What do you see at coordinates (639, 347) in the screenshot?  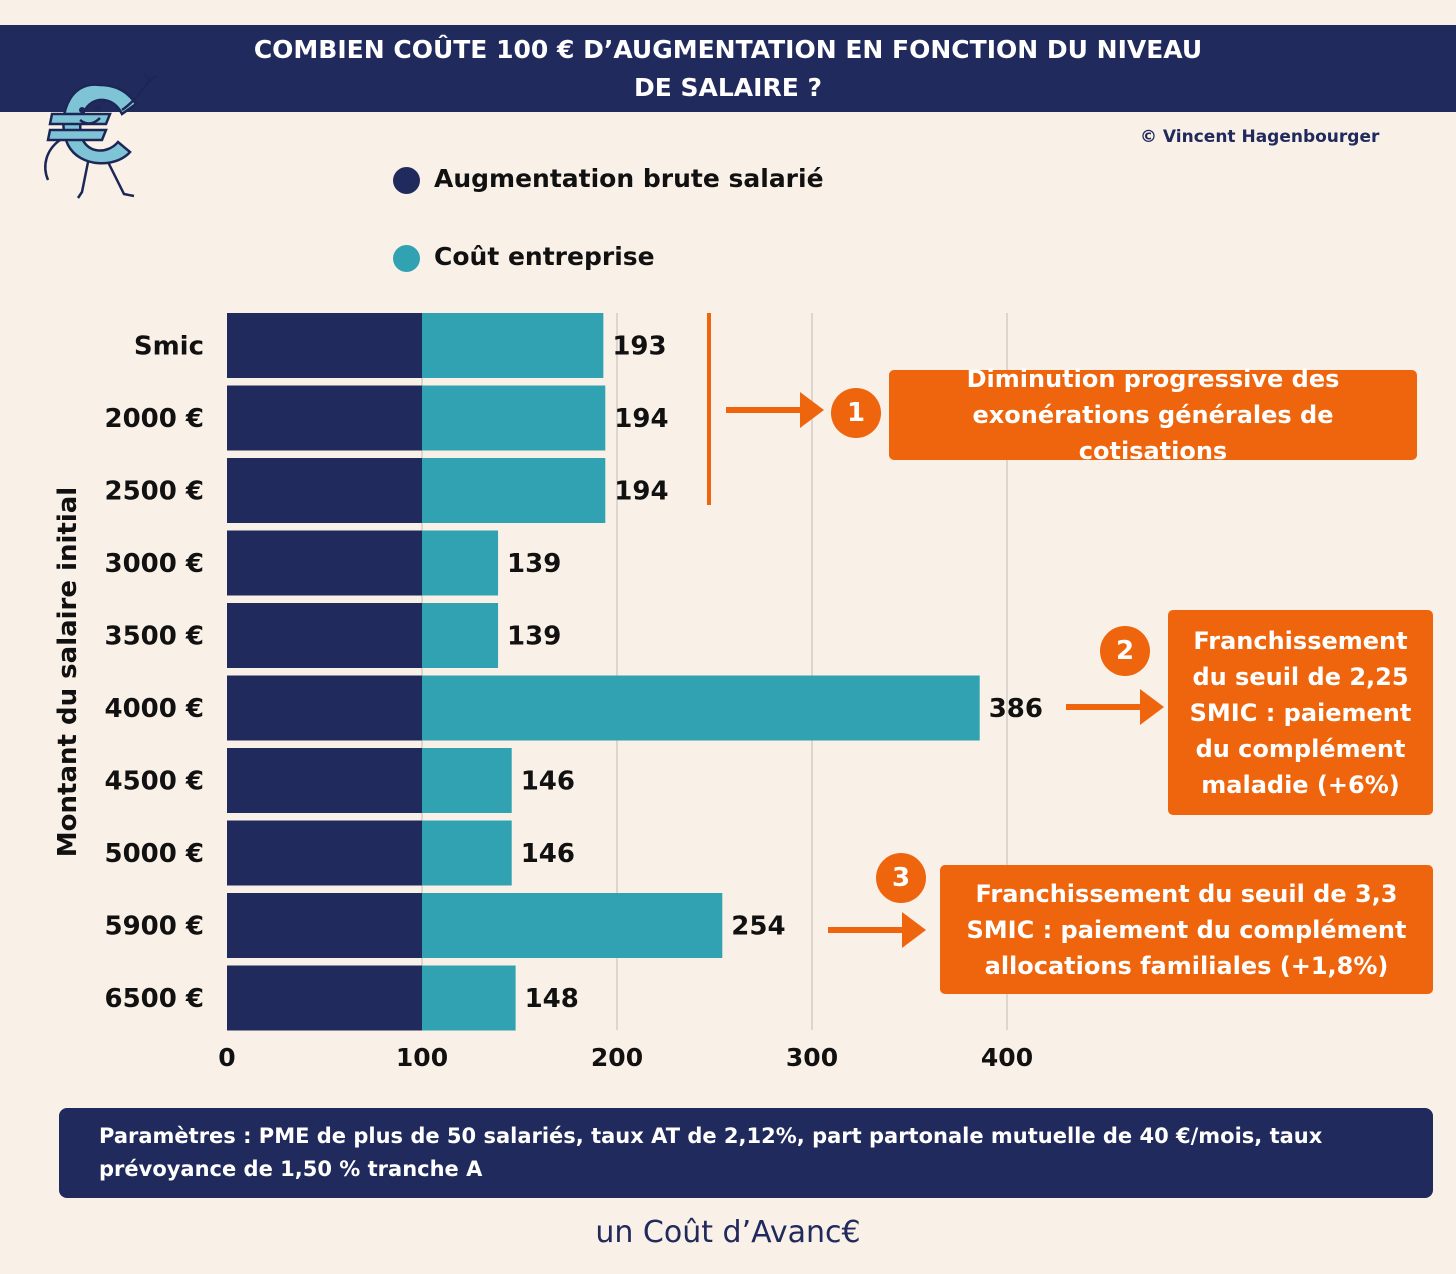 I see `bar-data-label: 193` at bounding box center [639, 347].